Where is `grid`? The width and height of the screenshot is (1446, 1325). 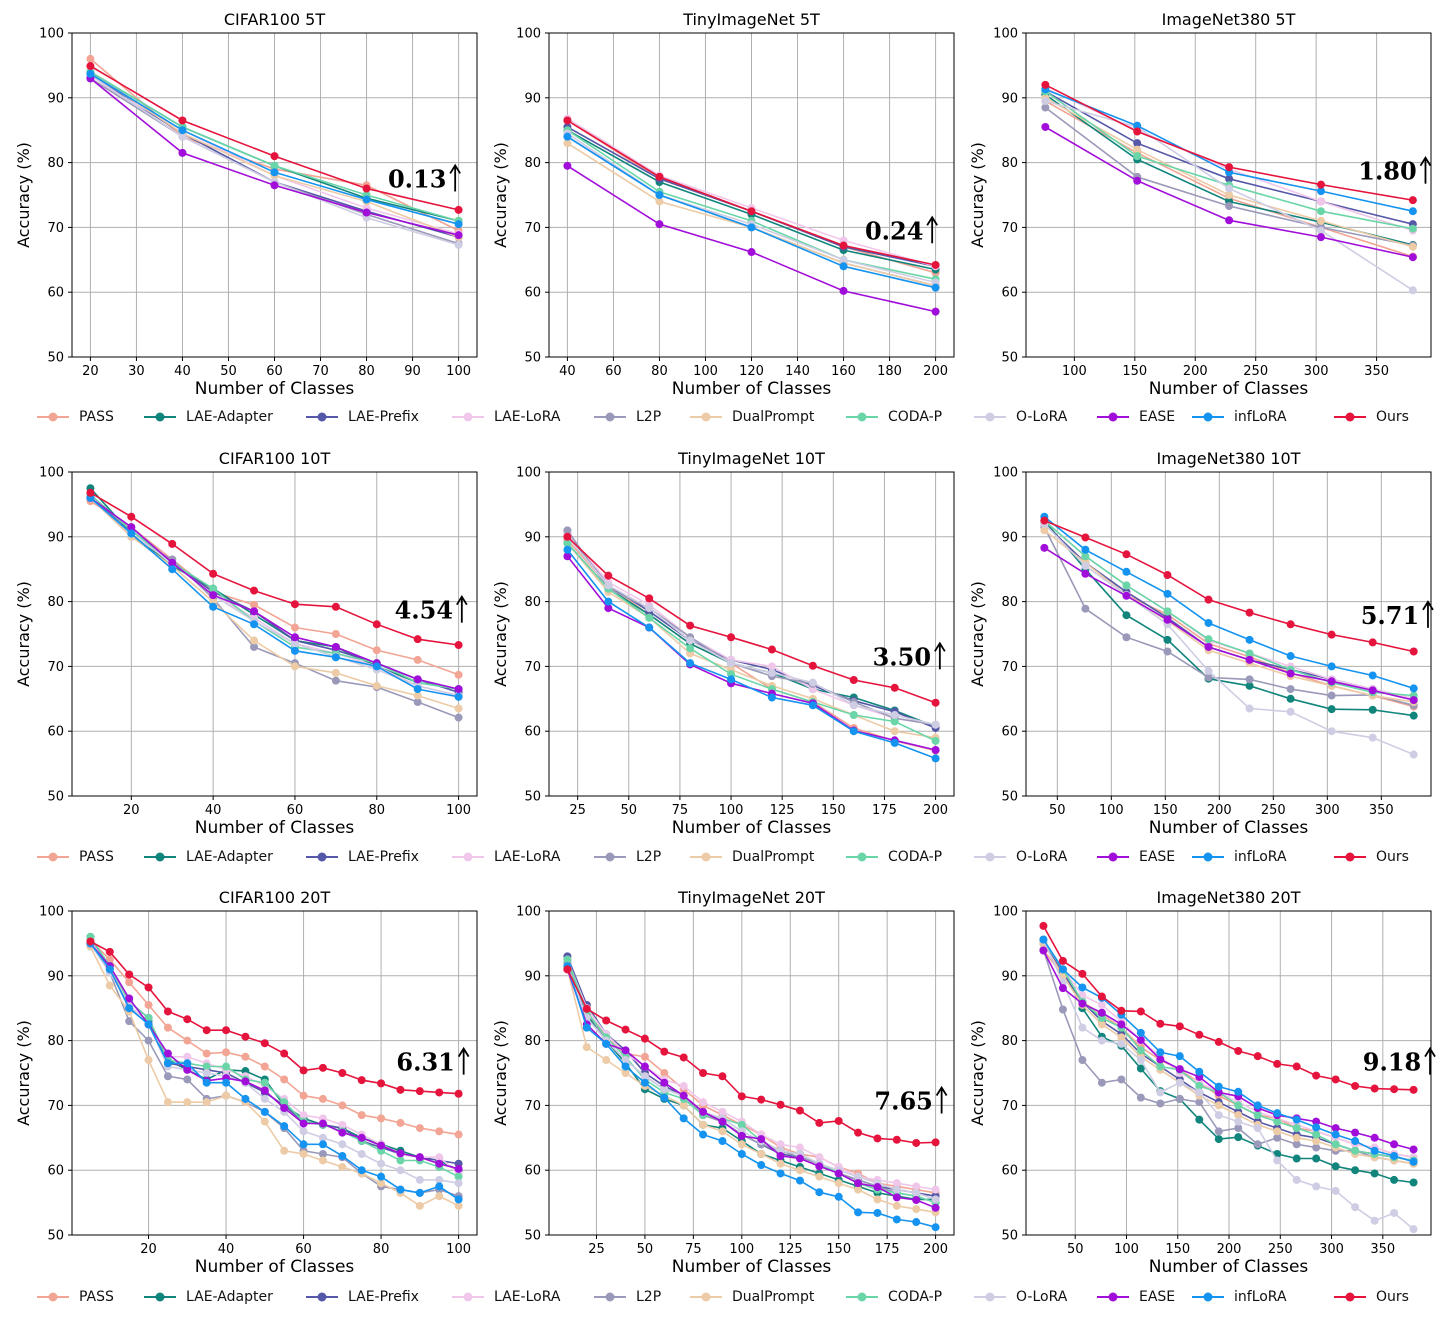
grid is located at coordinates (274, 195).